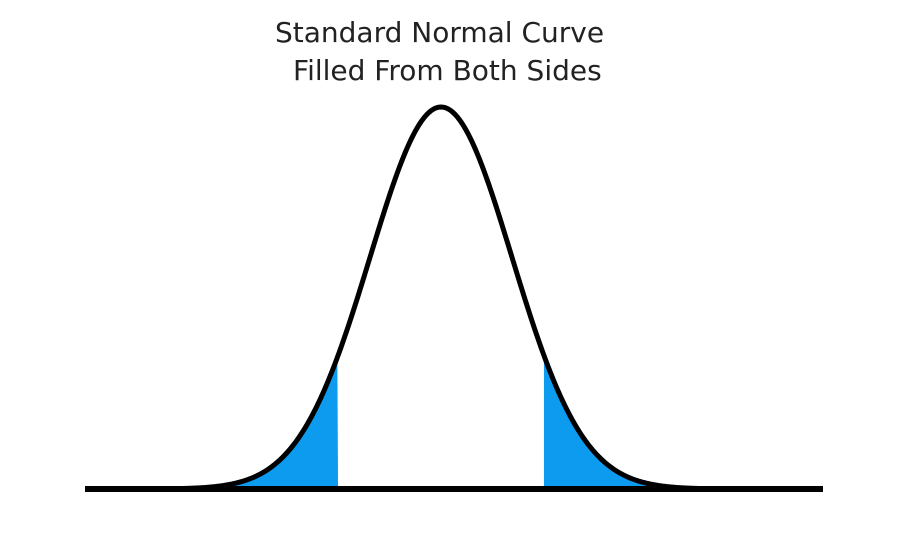 The height and width of the screenshot is (538, 898). Describe the element at coordinates (447, 70) in the screenshot. I see `title-line-2: Filled From Both Sides` at that location.